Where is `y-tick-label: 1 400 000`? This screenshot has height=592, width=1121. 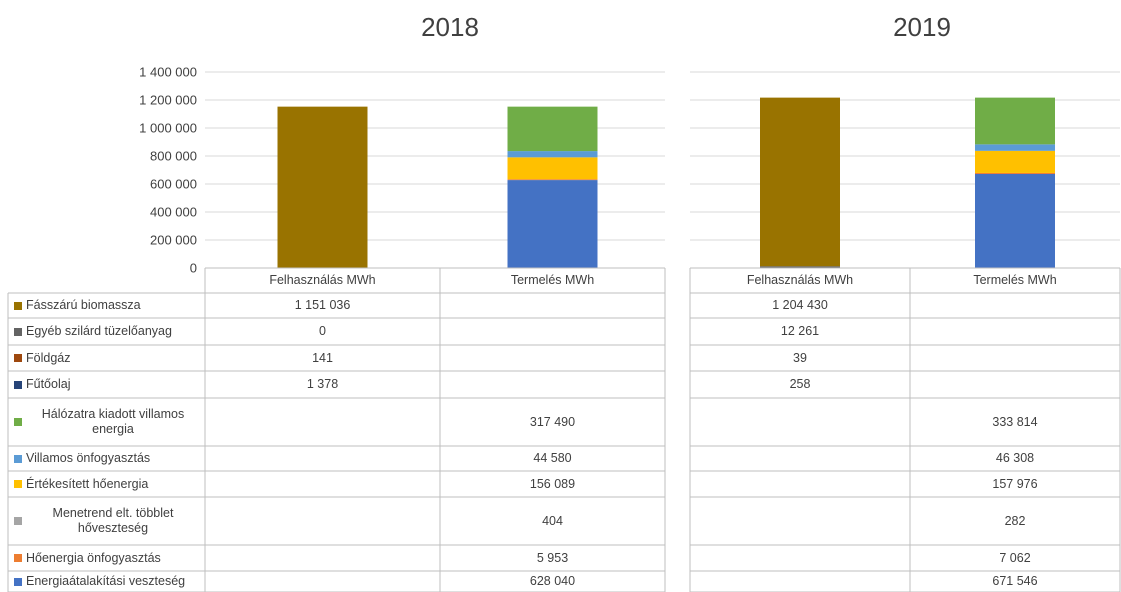
y-tick-label: 1 400 000 is located at coordinates (142, 72).